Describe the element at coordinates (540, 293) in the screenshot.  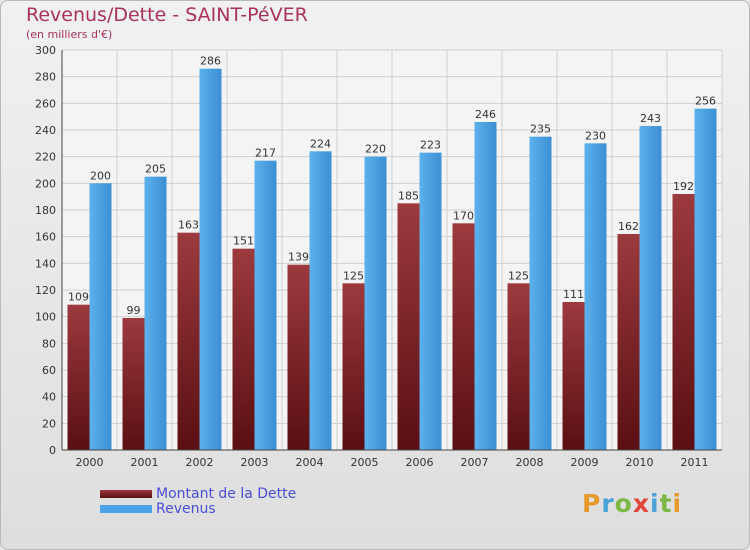
I see `bar-revenus-2008` at that location.